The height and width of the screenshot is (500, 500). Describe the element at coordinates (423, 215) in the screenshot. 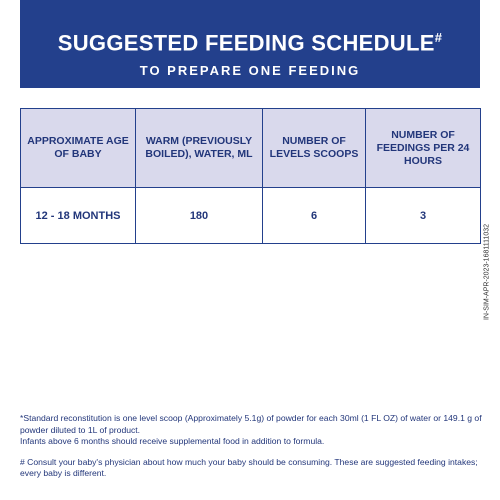

I see `cell: 3` at that location.